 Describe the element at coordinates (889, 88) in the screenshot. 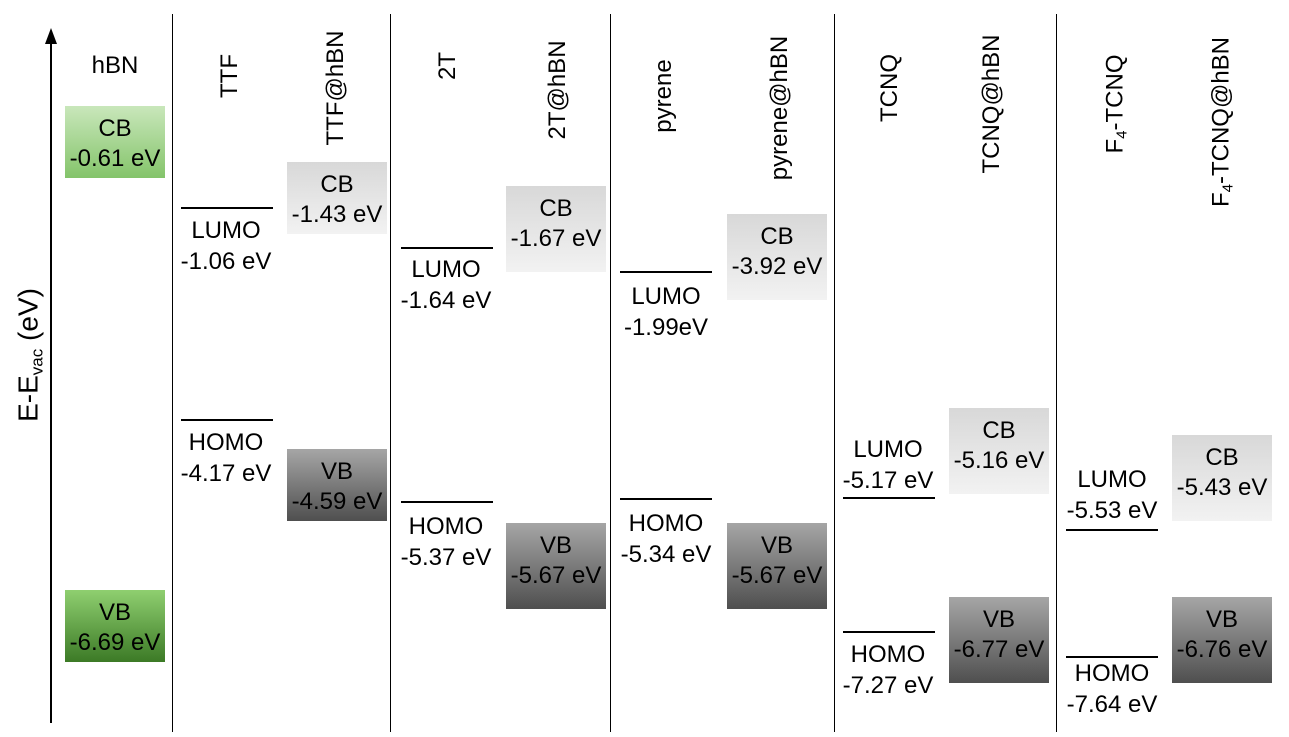

I see `header-tcnq: TCNQ` at that location.